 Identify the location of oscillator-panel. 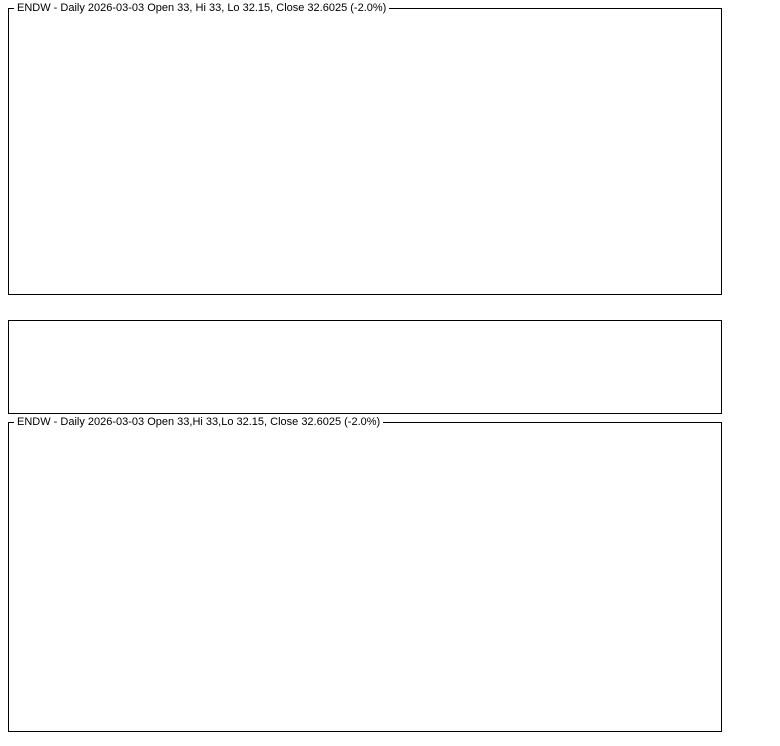
(365, 367).